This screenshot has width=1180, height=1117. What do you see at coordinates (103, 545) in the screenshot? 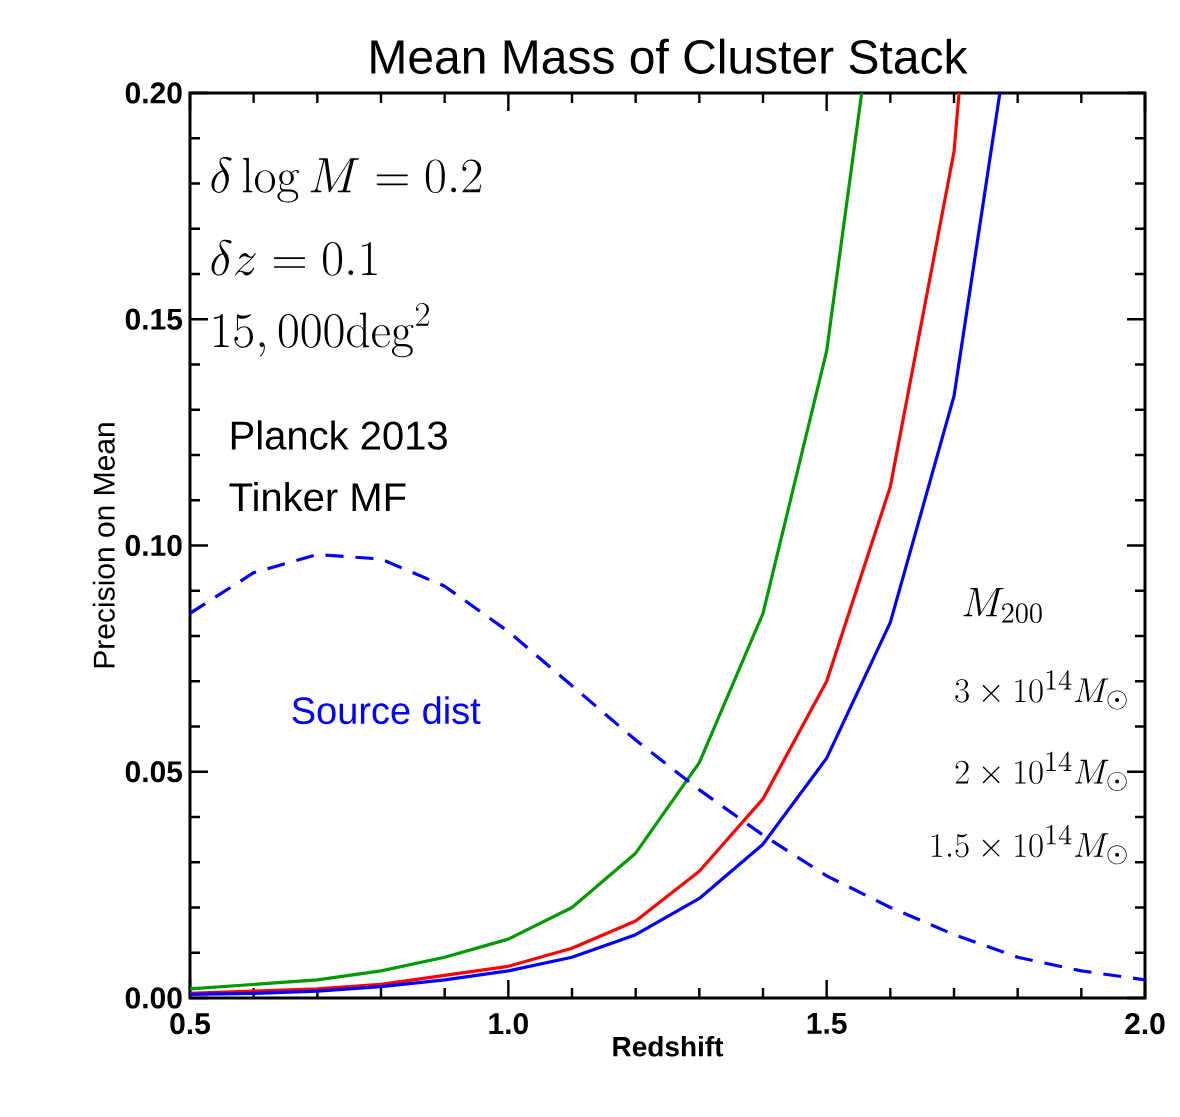
I see `y-axis-title: Precision on Mean` at bounding box center [103, 545].